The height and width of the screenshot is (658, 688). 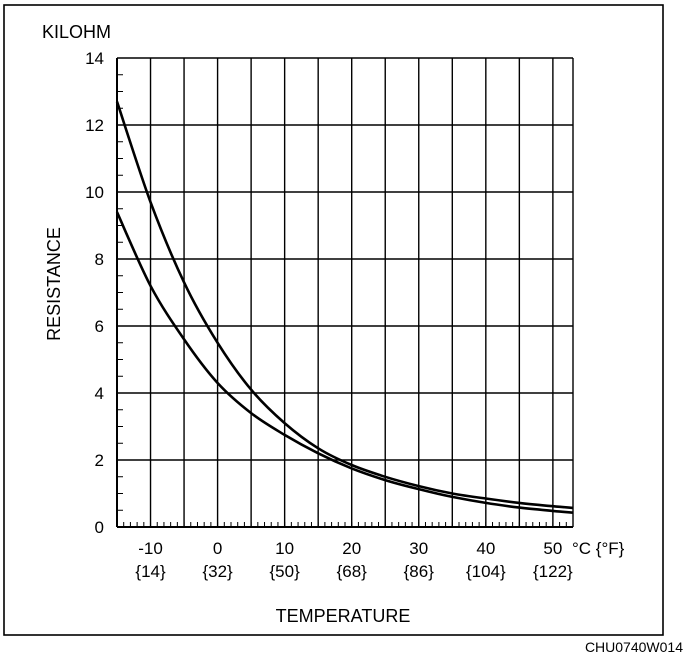 What do you see at coordinates (418, 548) in the screenshot?
I see `x-tick-label: 30` at bounding box center [418, 548].